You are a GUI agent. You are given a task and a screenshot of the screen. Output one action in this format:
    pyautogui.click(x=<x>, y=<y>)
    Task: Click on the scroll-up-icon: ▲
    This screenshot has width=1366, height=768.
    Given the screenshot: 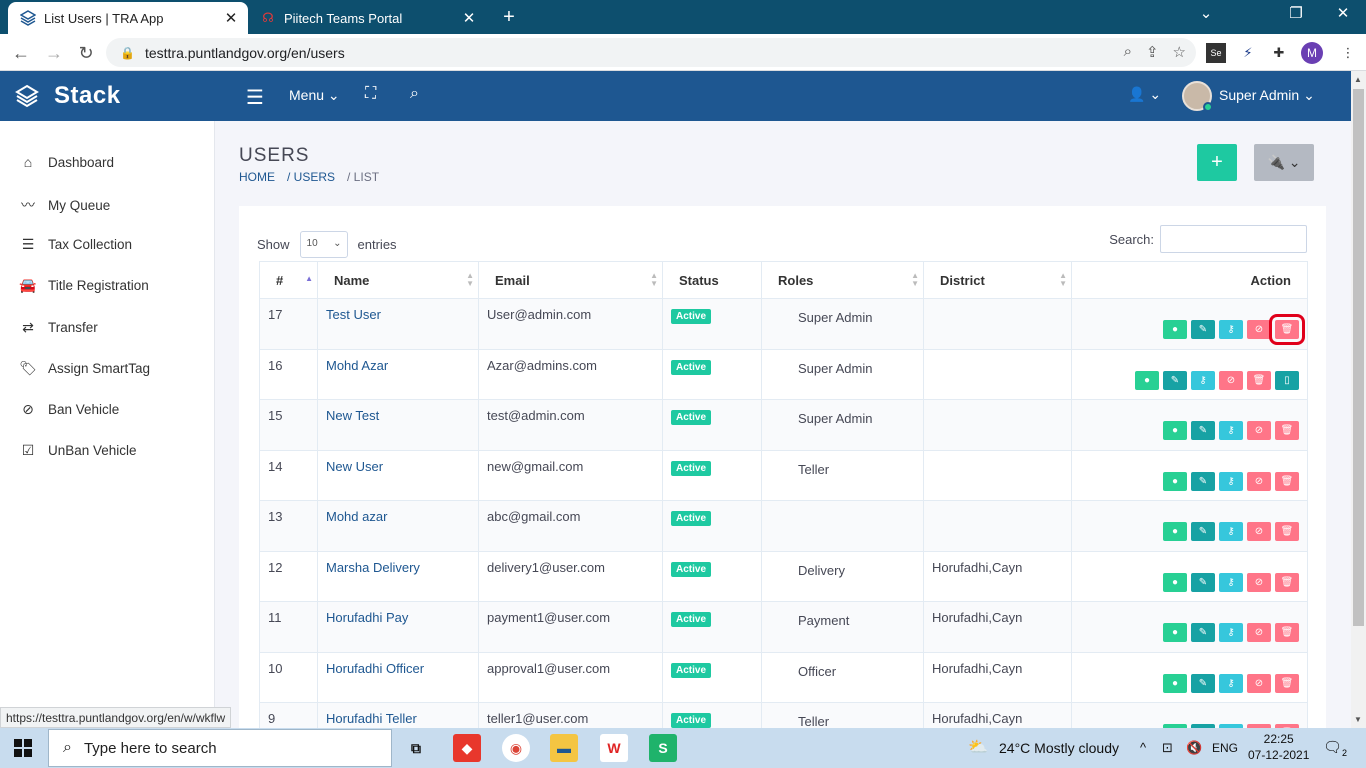 What is the action you would take?
    pyautogui.click(x=1358, y=79)
    